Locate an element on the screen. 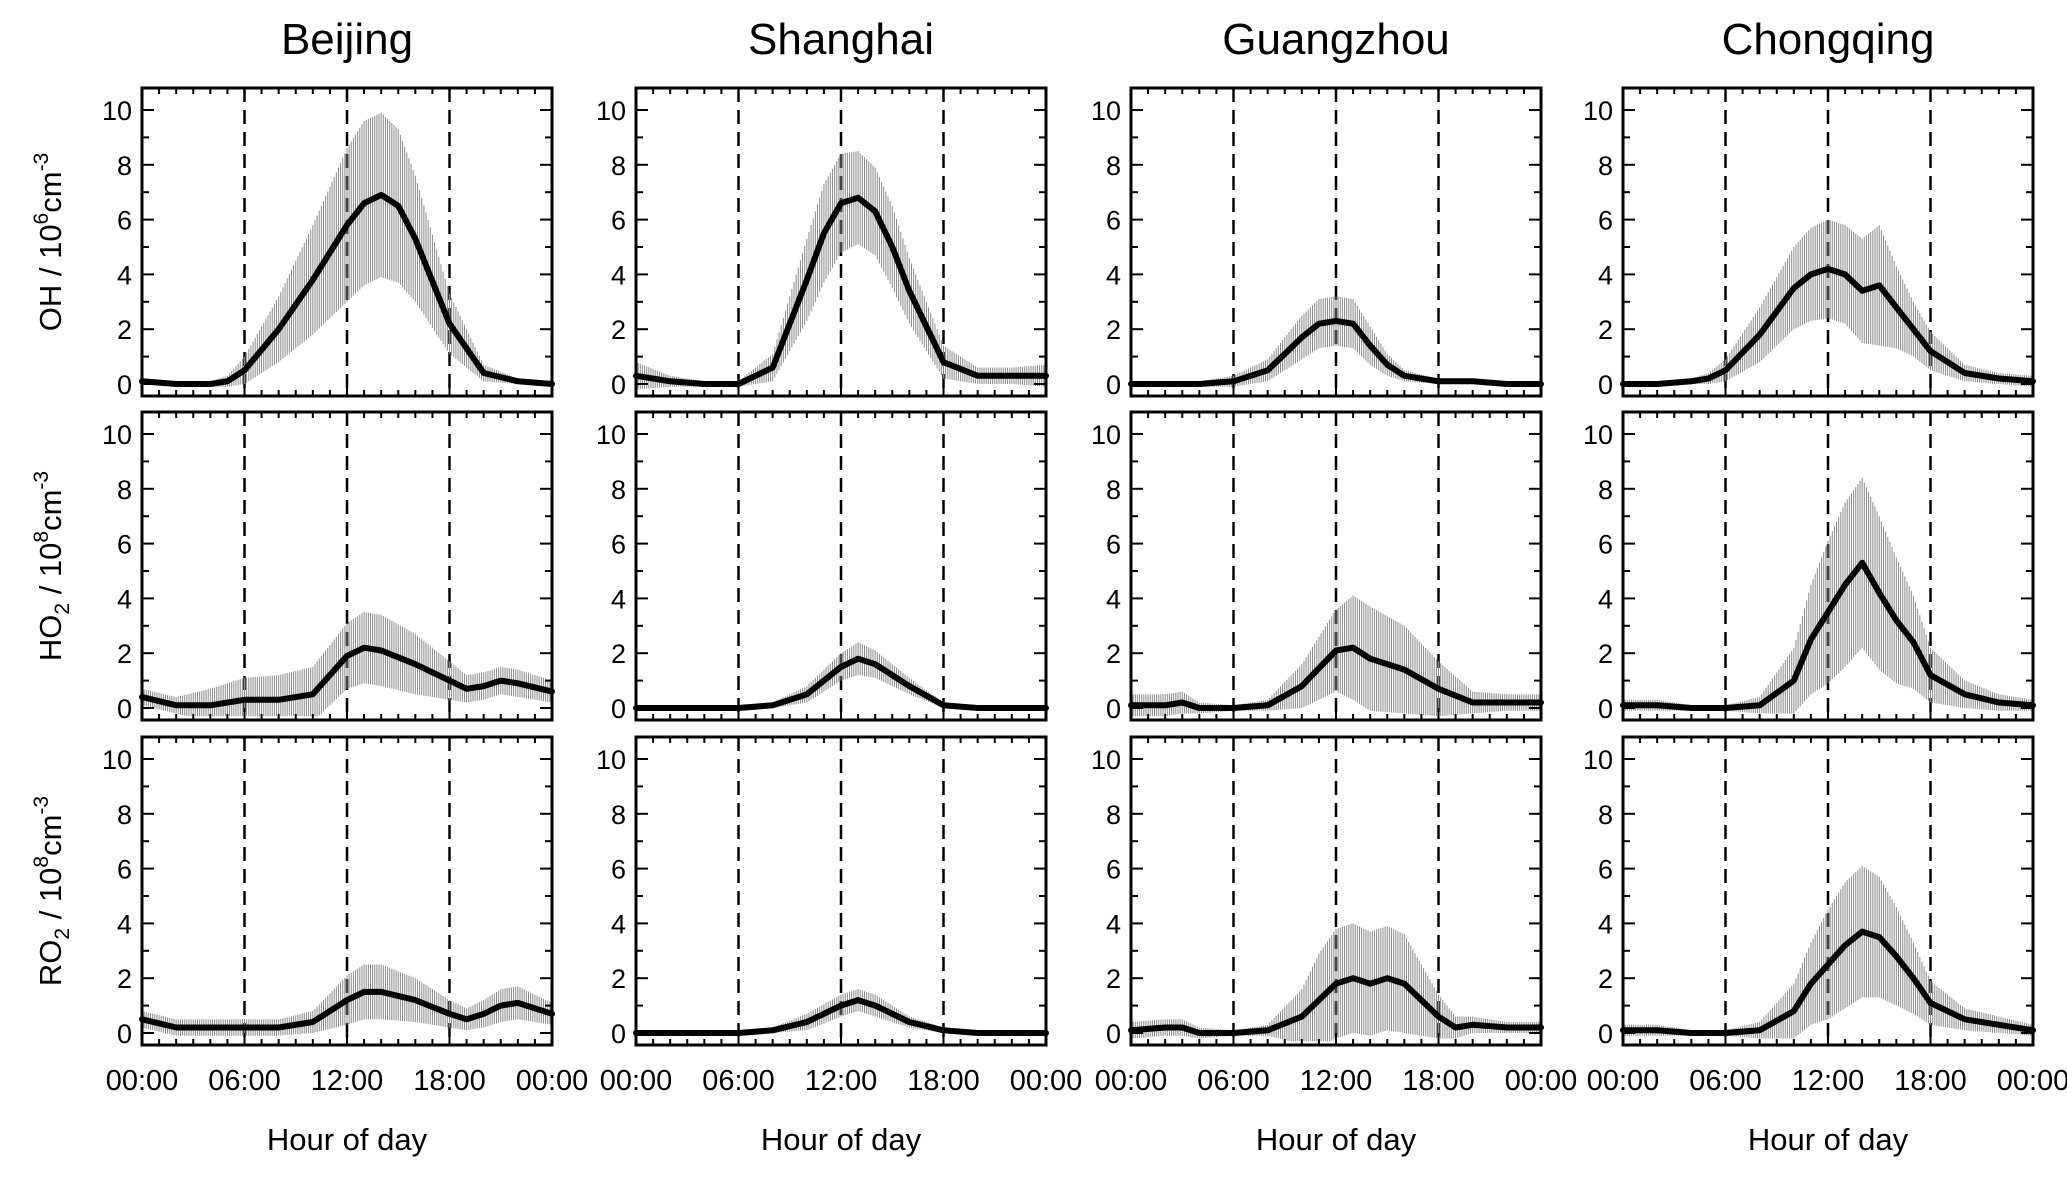  y-axis-label: OH / 106cm-3 is located at coordinates (49, 242).